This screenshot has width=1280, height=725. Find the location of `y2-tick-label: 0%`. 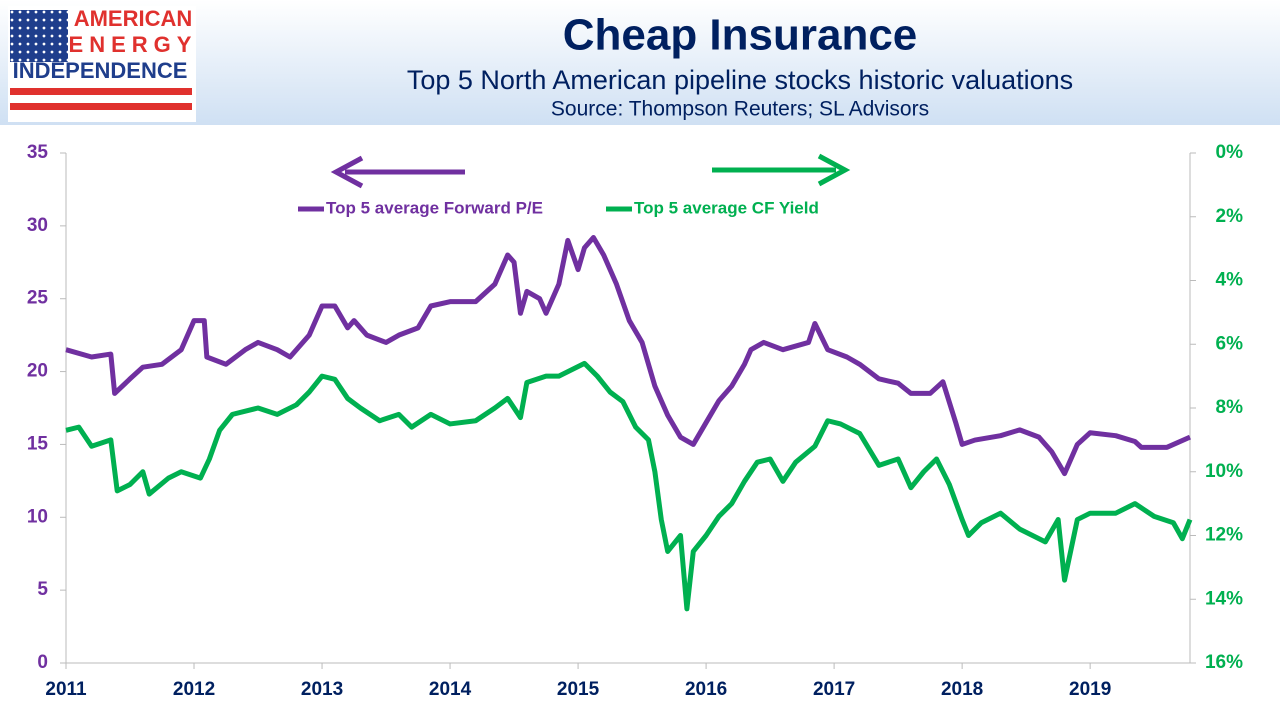

y2-tick-label: 0% is located at coordinates (1230, 152).